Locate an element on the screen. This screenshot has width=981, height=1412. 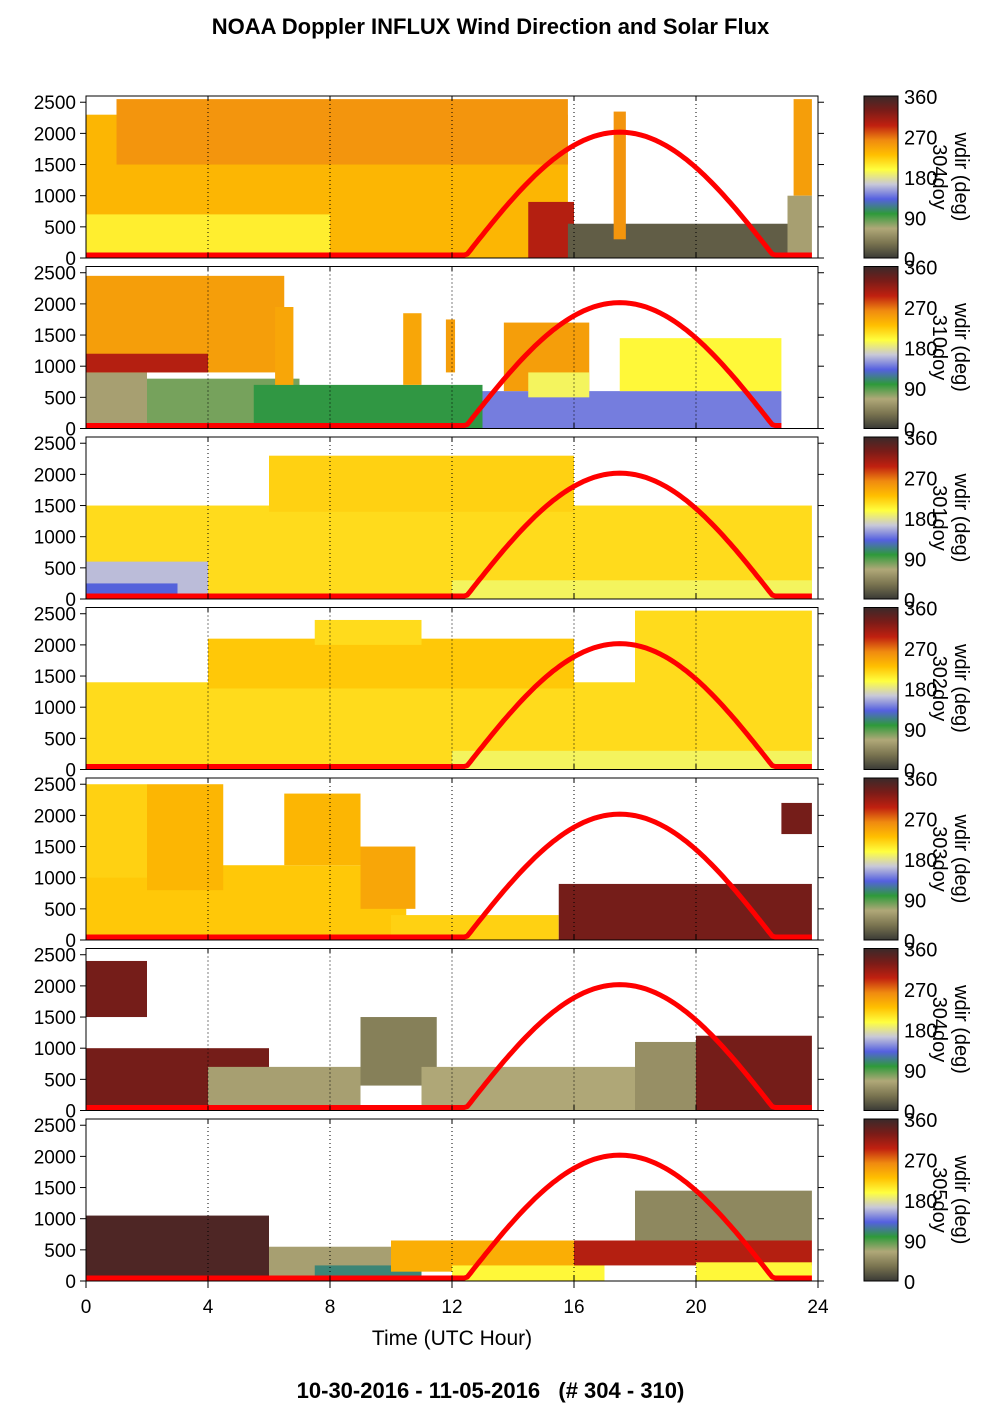
day-label: 301doy is located at coordinates (939, 518).